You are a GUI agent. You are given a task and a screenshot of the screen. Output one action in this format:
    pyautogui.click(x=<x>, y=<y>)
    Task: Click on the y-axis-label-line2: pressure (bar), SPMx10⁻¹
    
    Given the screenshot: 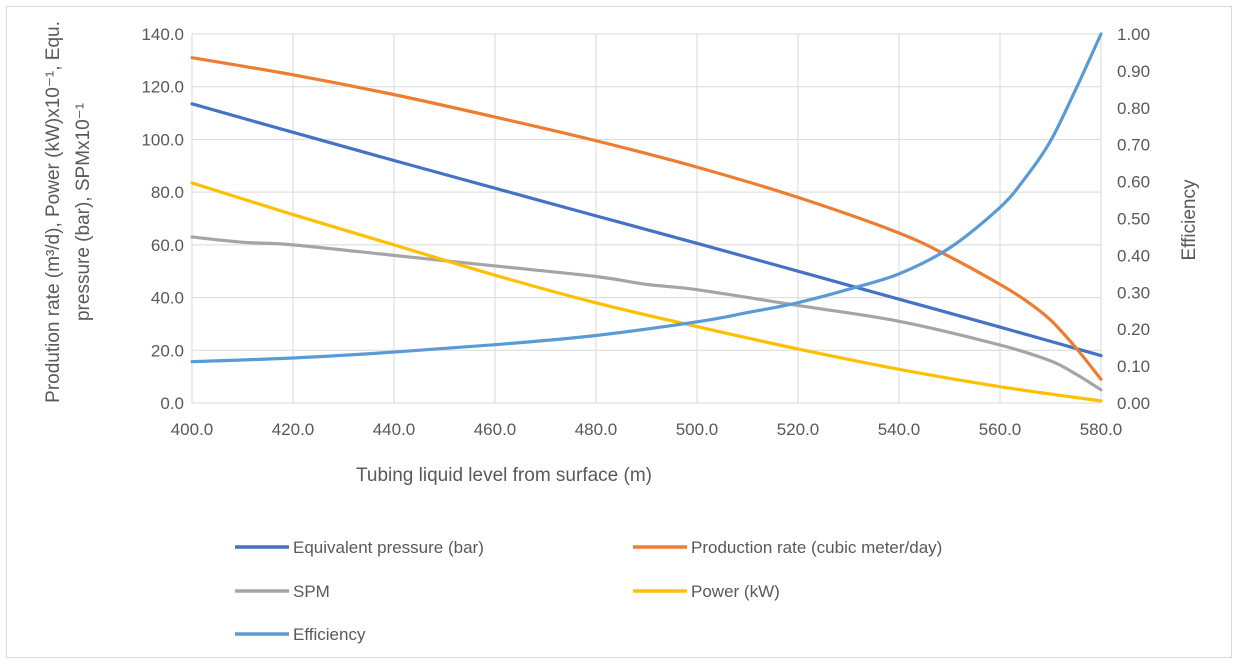 What is the action you would take?
    pyautogui.click(x=83, y=212)
    